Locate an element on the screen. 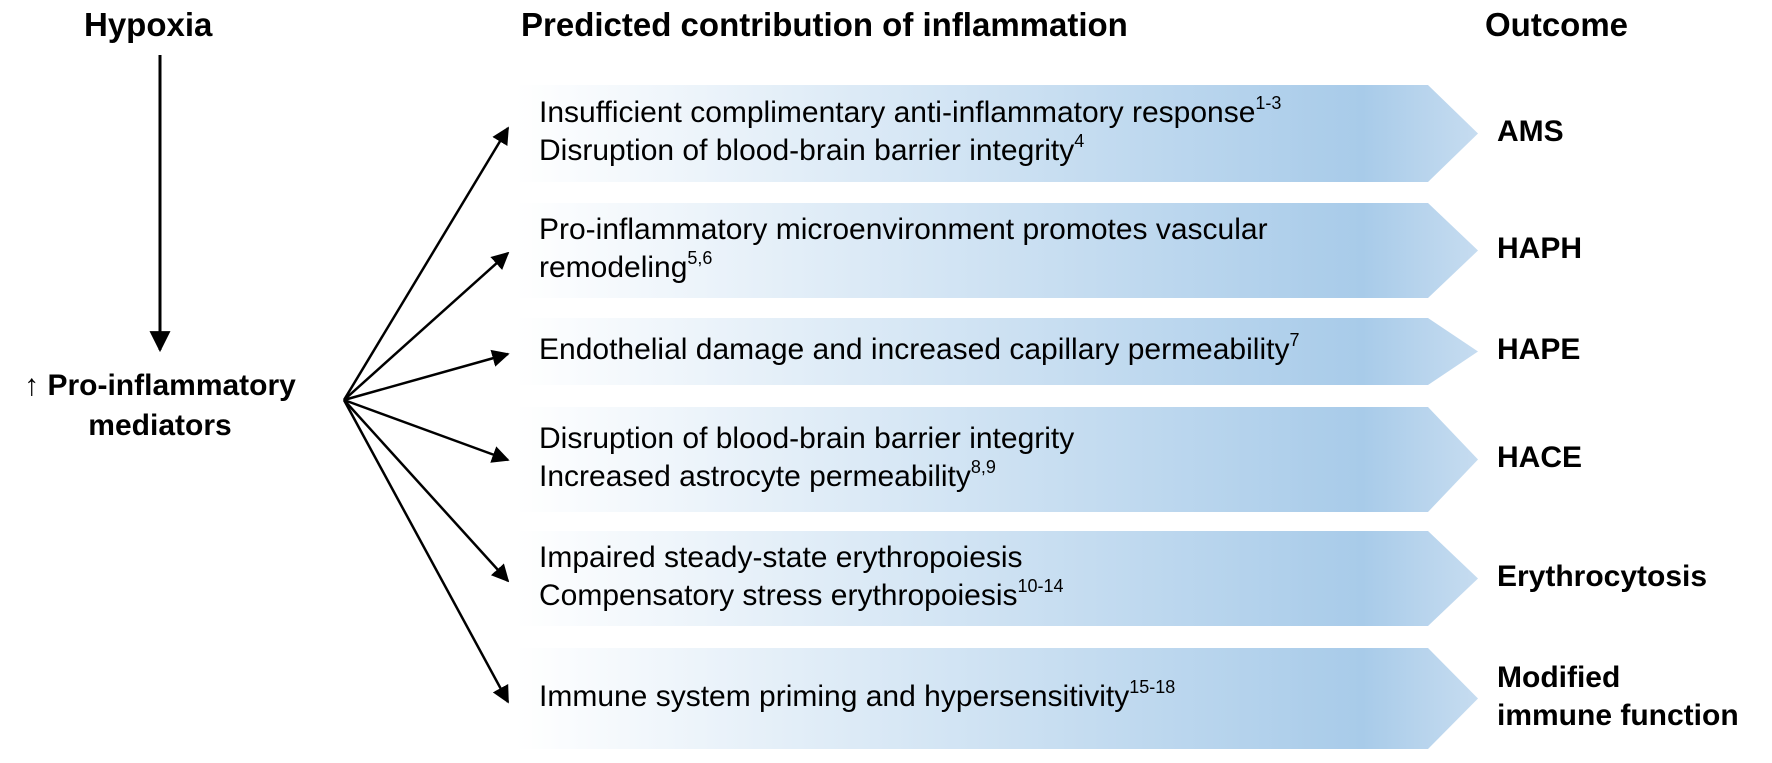  arrow-to-ams is located at coordinates (426, 263).